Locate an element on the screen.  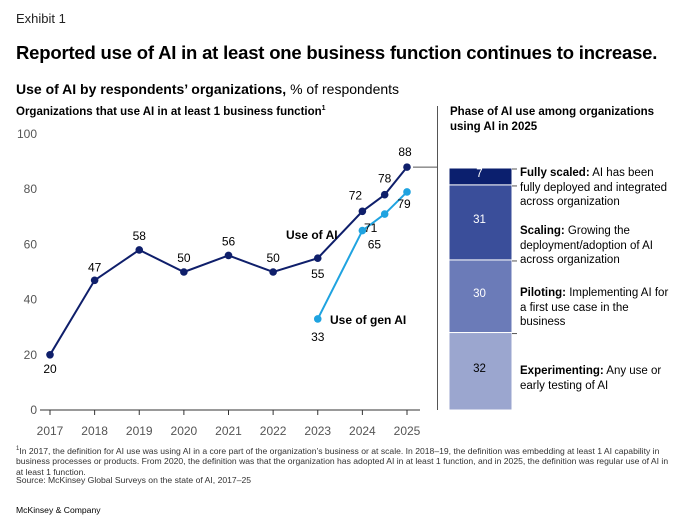
y-tick-label: 60 is located at coordinates (31, 244).